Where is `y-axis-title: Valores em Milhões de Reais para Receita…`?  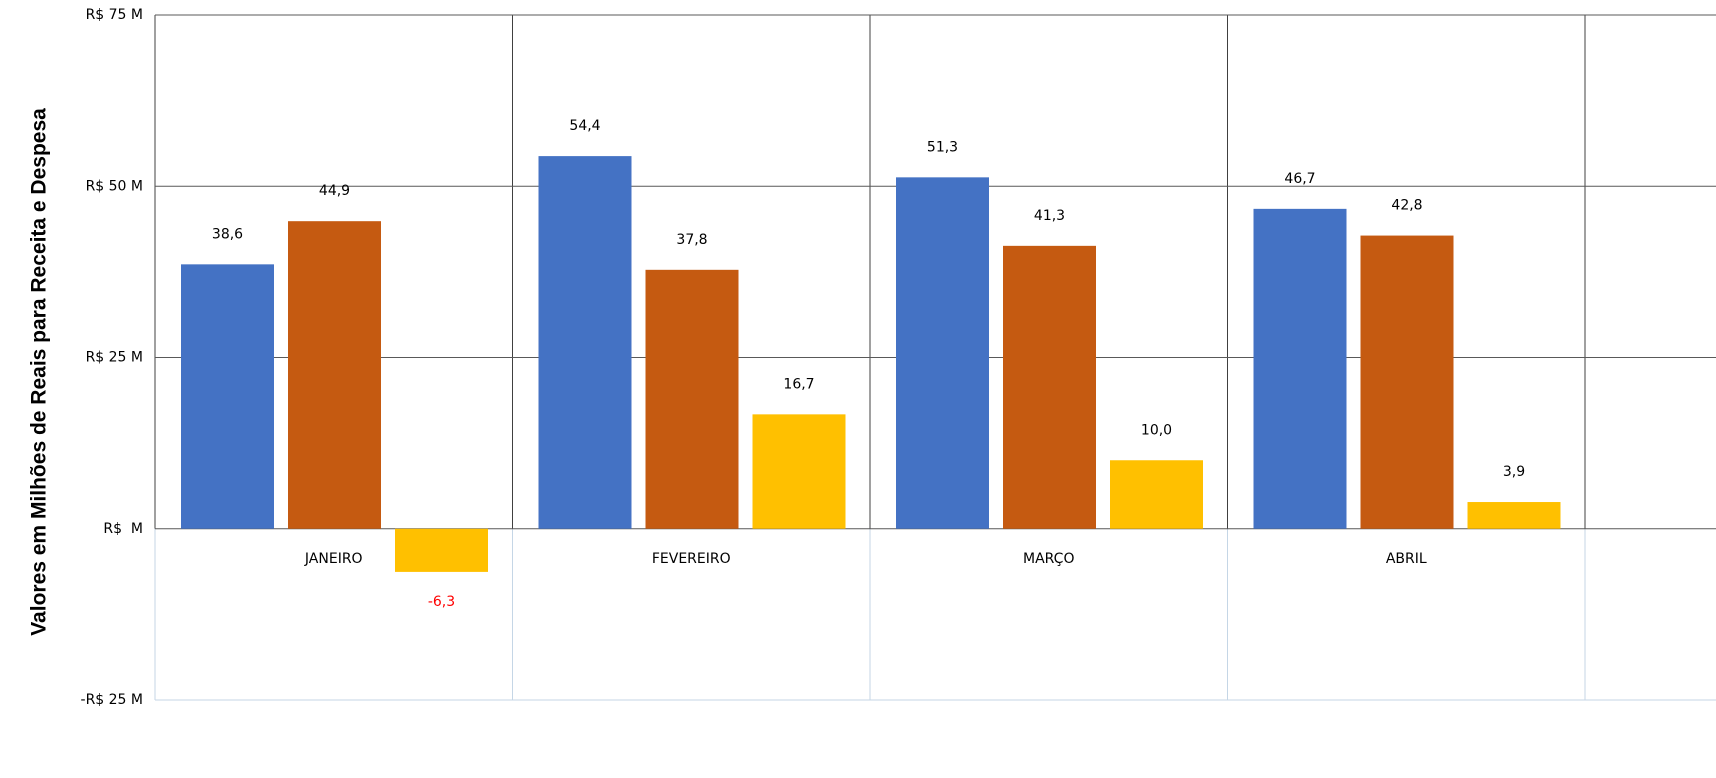
y-axis-title: Valores em Milhões de Reais para Receita… is located at coordinates (39, 372).